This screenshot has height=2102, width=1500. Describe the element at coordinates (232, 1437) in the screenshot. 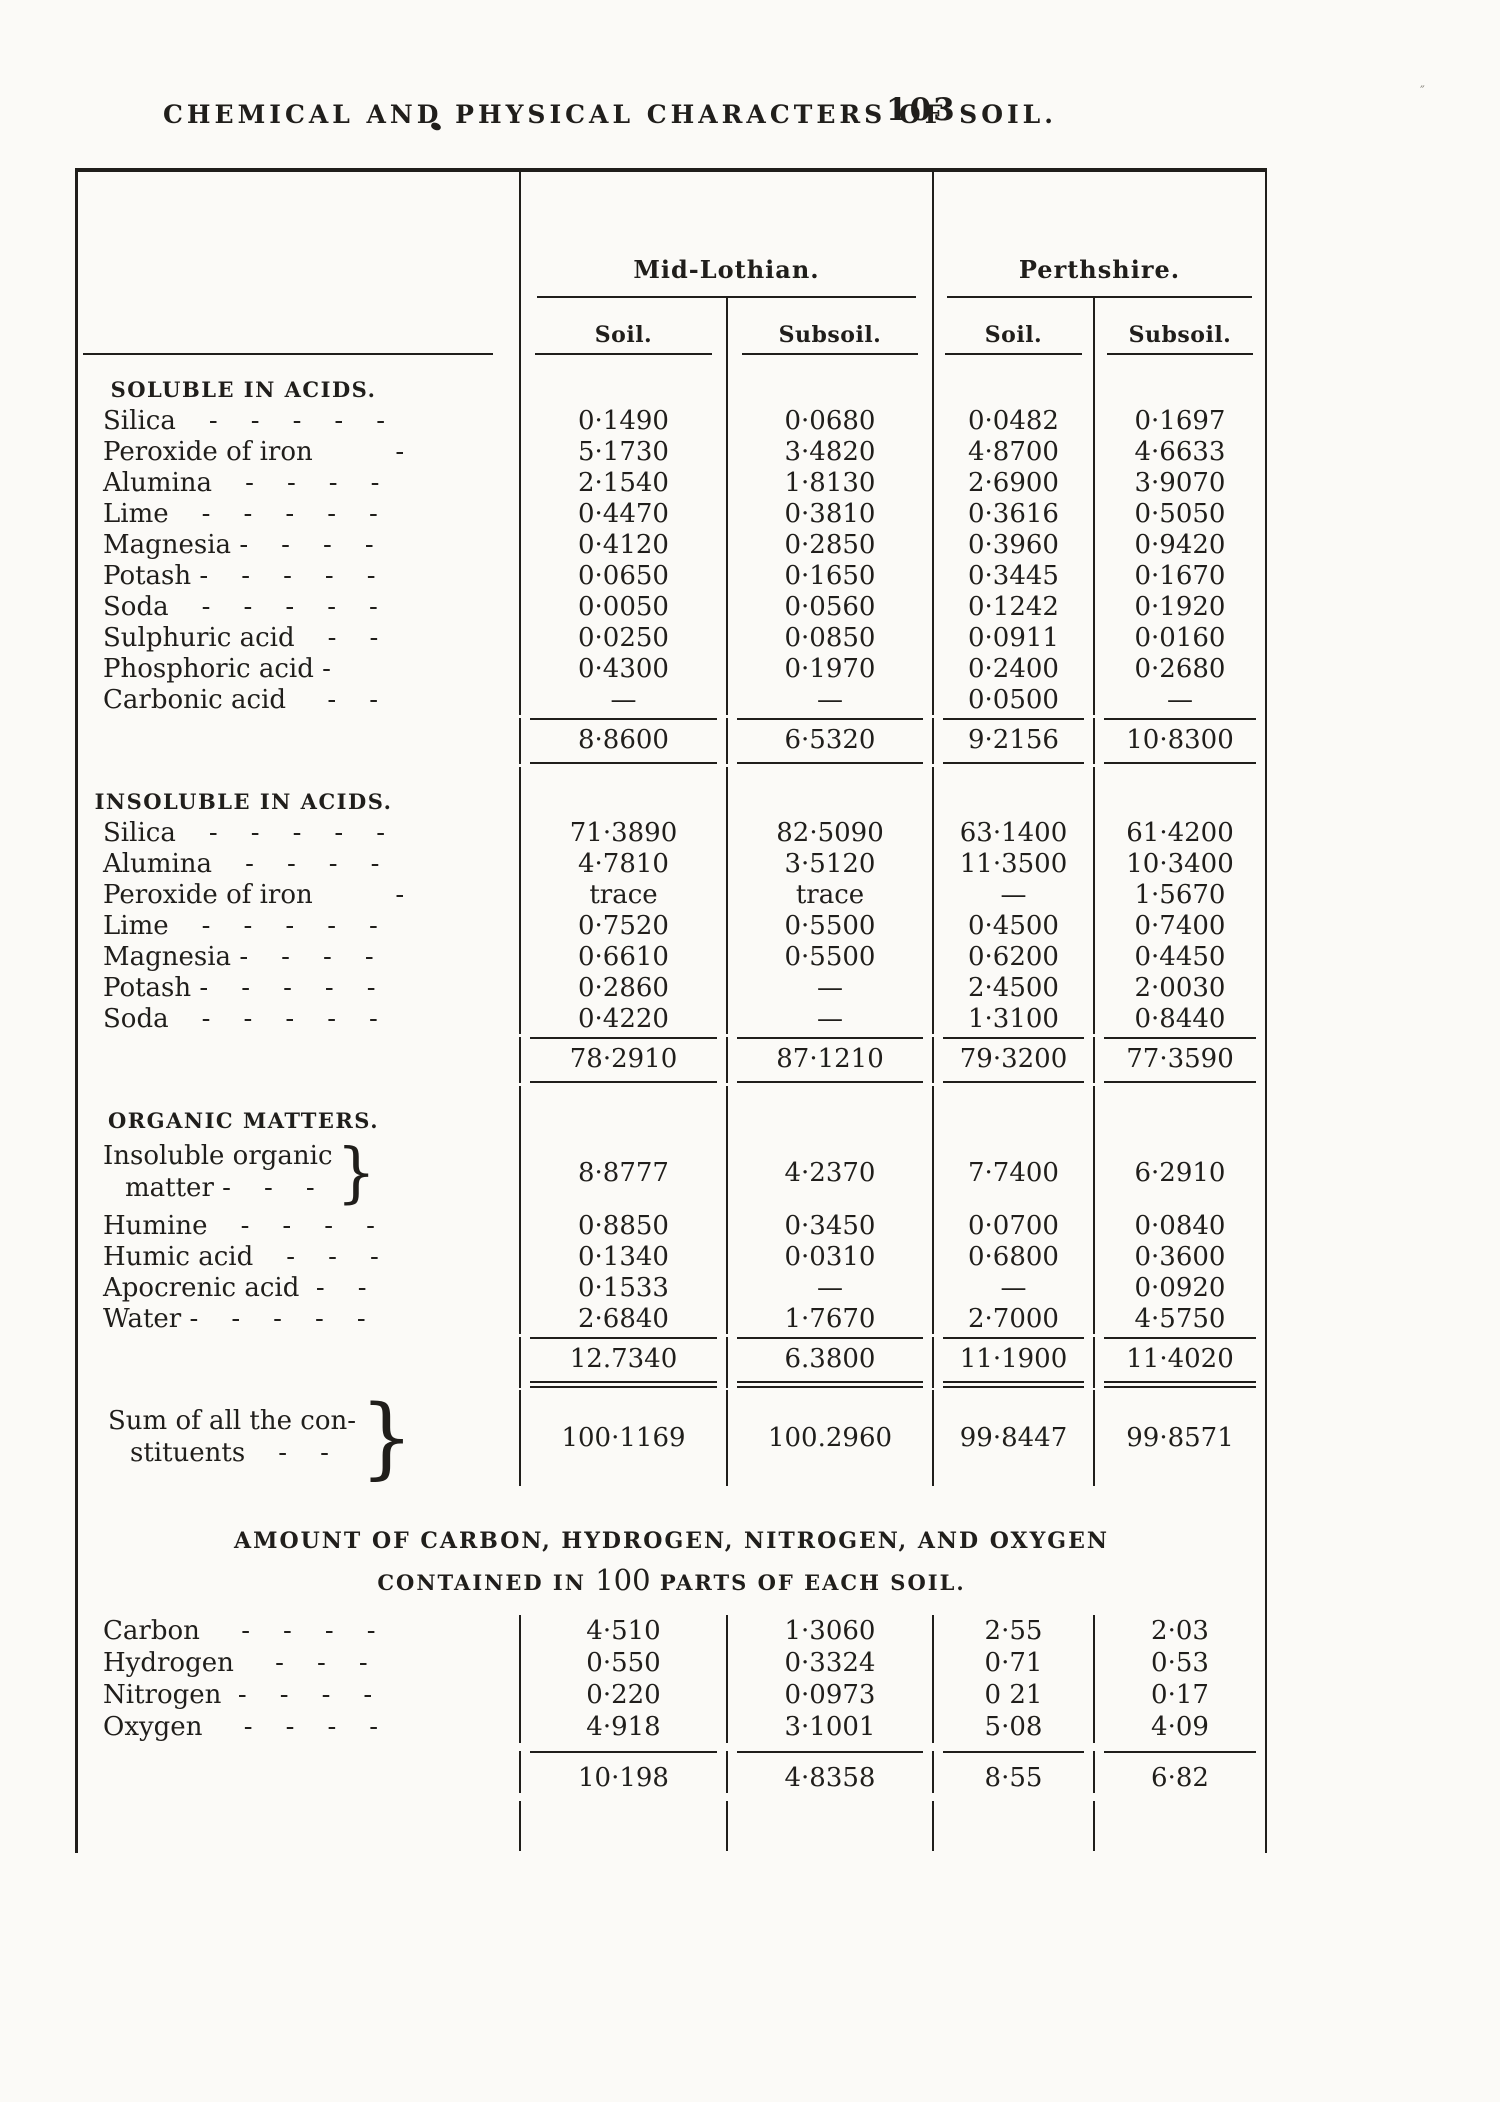

I see `row-label-lines: Sum of all the con- stituents - -` at that location.